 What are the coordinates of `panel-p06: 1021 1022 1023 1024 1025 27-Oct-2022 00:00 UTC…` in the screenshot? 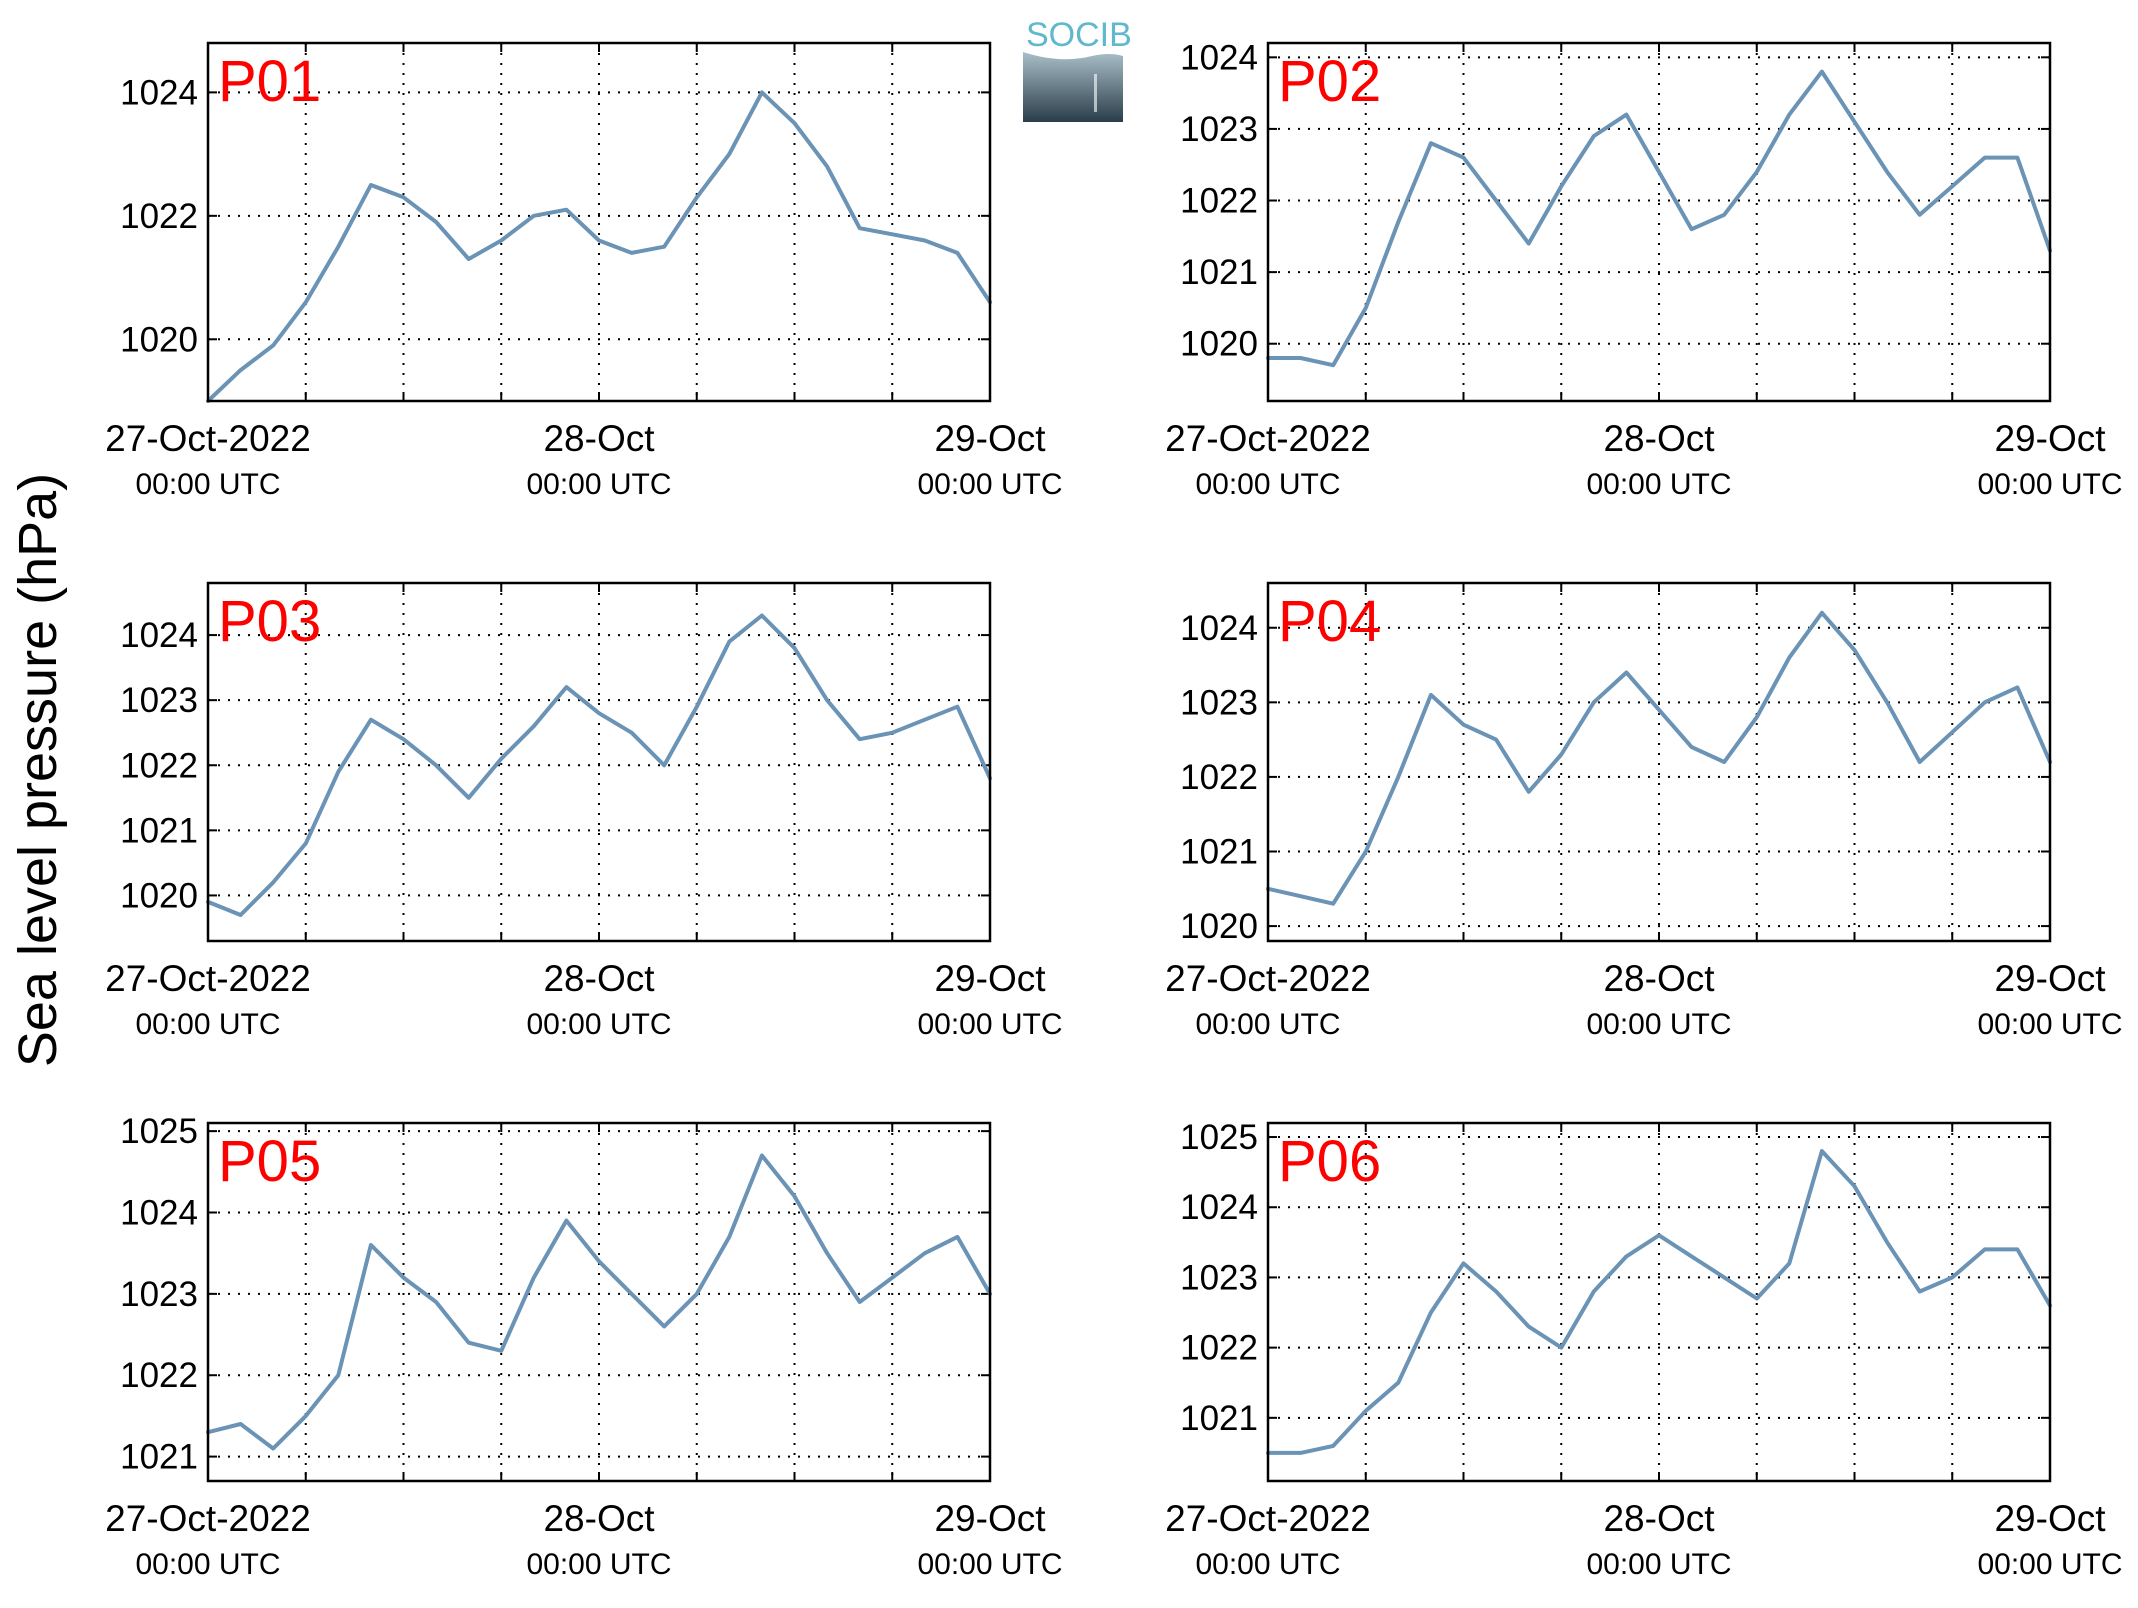 It's located at (1643, 1349).